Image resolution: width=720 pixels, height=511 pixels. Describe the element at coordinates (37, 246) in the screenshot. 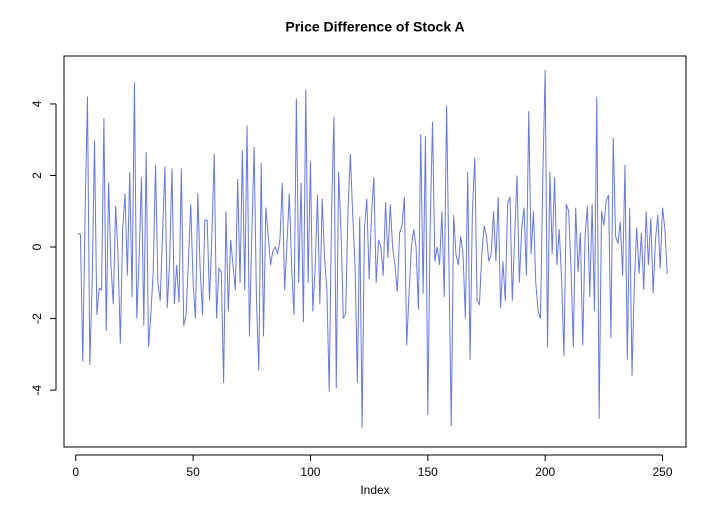

I see `y-tick-label: 0` at that location.